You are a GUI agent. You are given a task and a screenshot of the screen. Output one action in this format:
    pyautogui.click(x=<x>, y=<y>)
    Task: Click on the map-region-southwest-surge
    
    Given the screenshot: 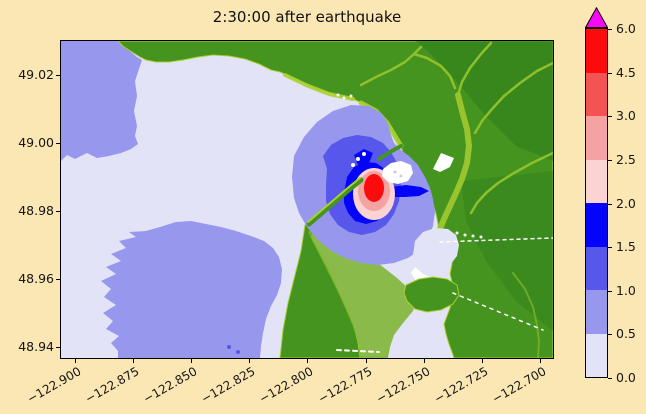 What is the action you would take?
    pyautogui.click(x=191, y=289)
    